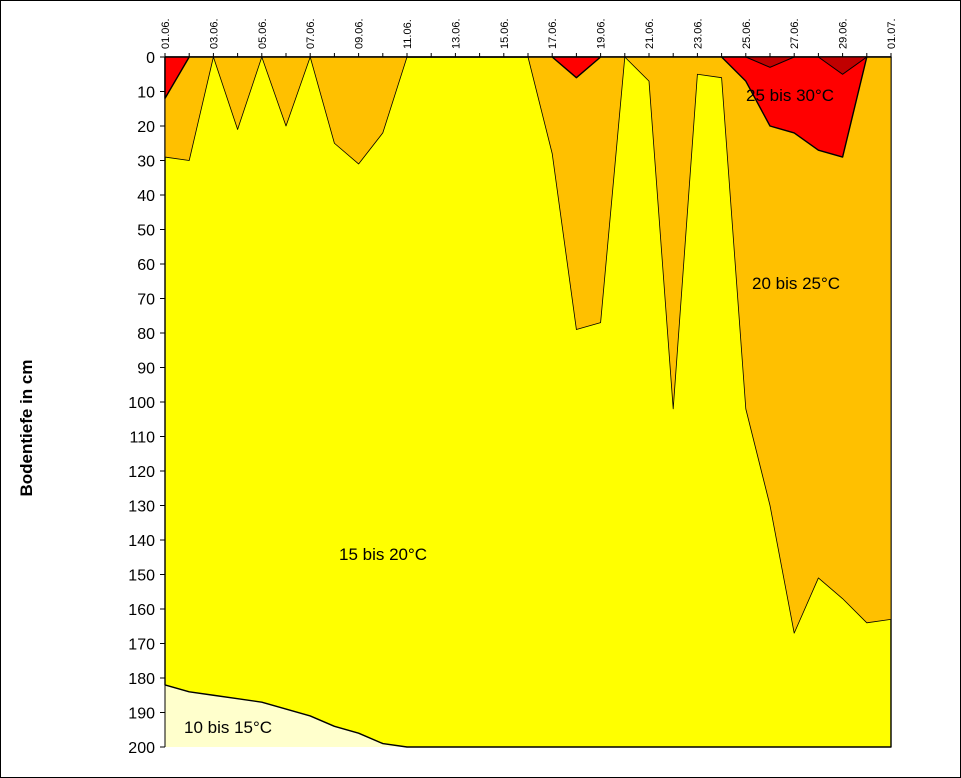 The height and width of the screenshot is (778, 961). Describe the element at coordinates (166, 33) in the screenshot. I see `x-tick-label: 01.06.` at that location.